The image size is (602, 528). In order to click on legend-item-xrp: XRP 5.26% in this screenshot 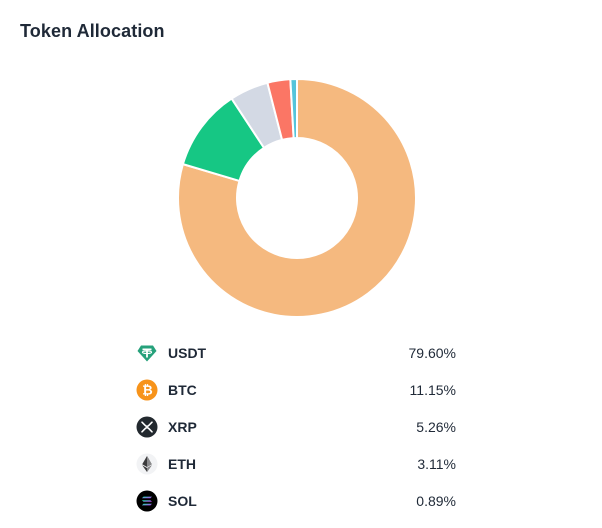, I will do `click(296, 426)`.